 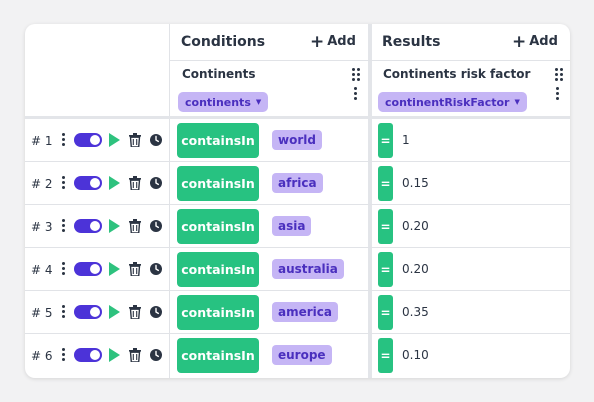 What do you see at coordinates (415, 355) in the screenshot?
I see `result-value: 0.10` at bounding box center [415, 355].